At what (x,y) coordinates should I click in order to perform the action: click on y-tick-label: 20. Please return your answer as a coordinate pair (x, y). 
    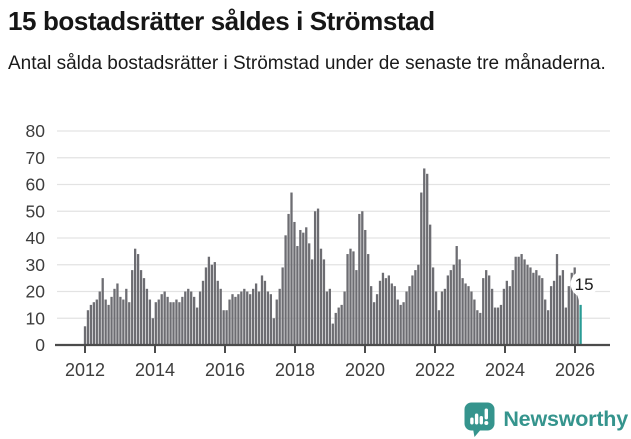
    Looking at the image, I should click on (36, 292).